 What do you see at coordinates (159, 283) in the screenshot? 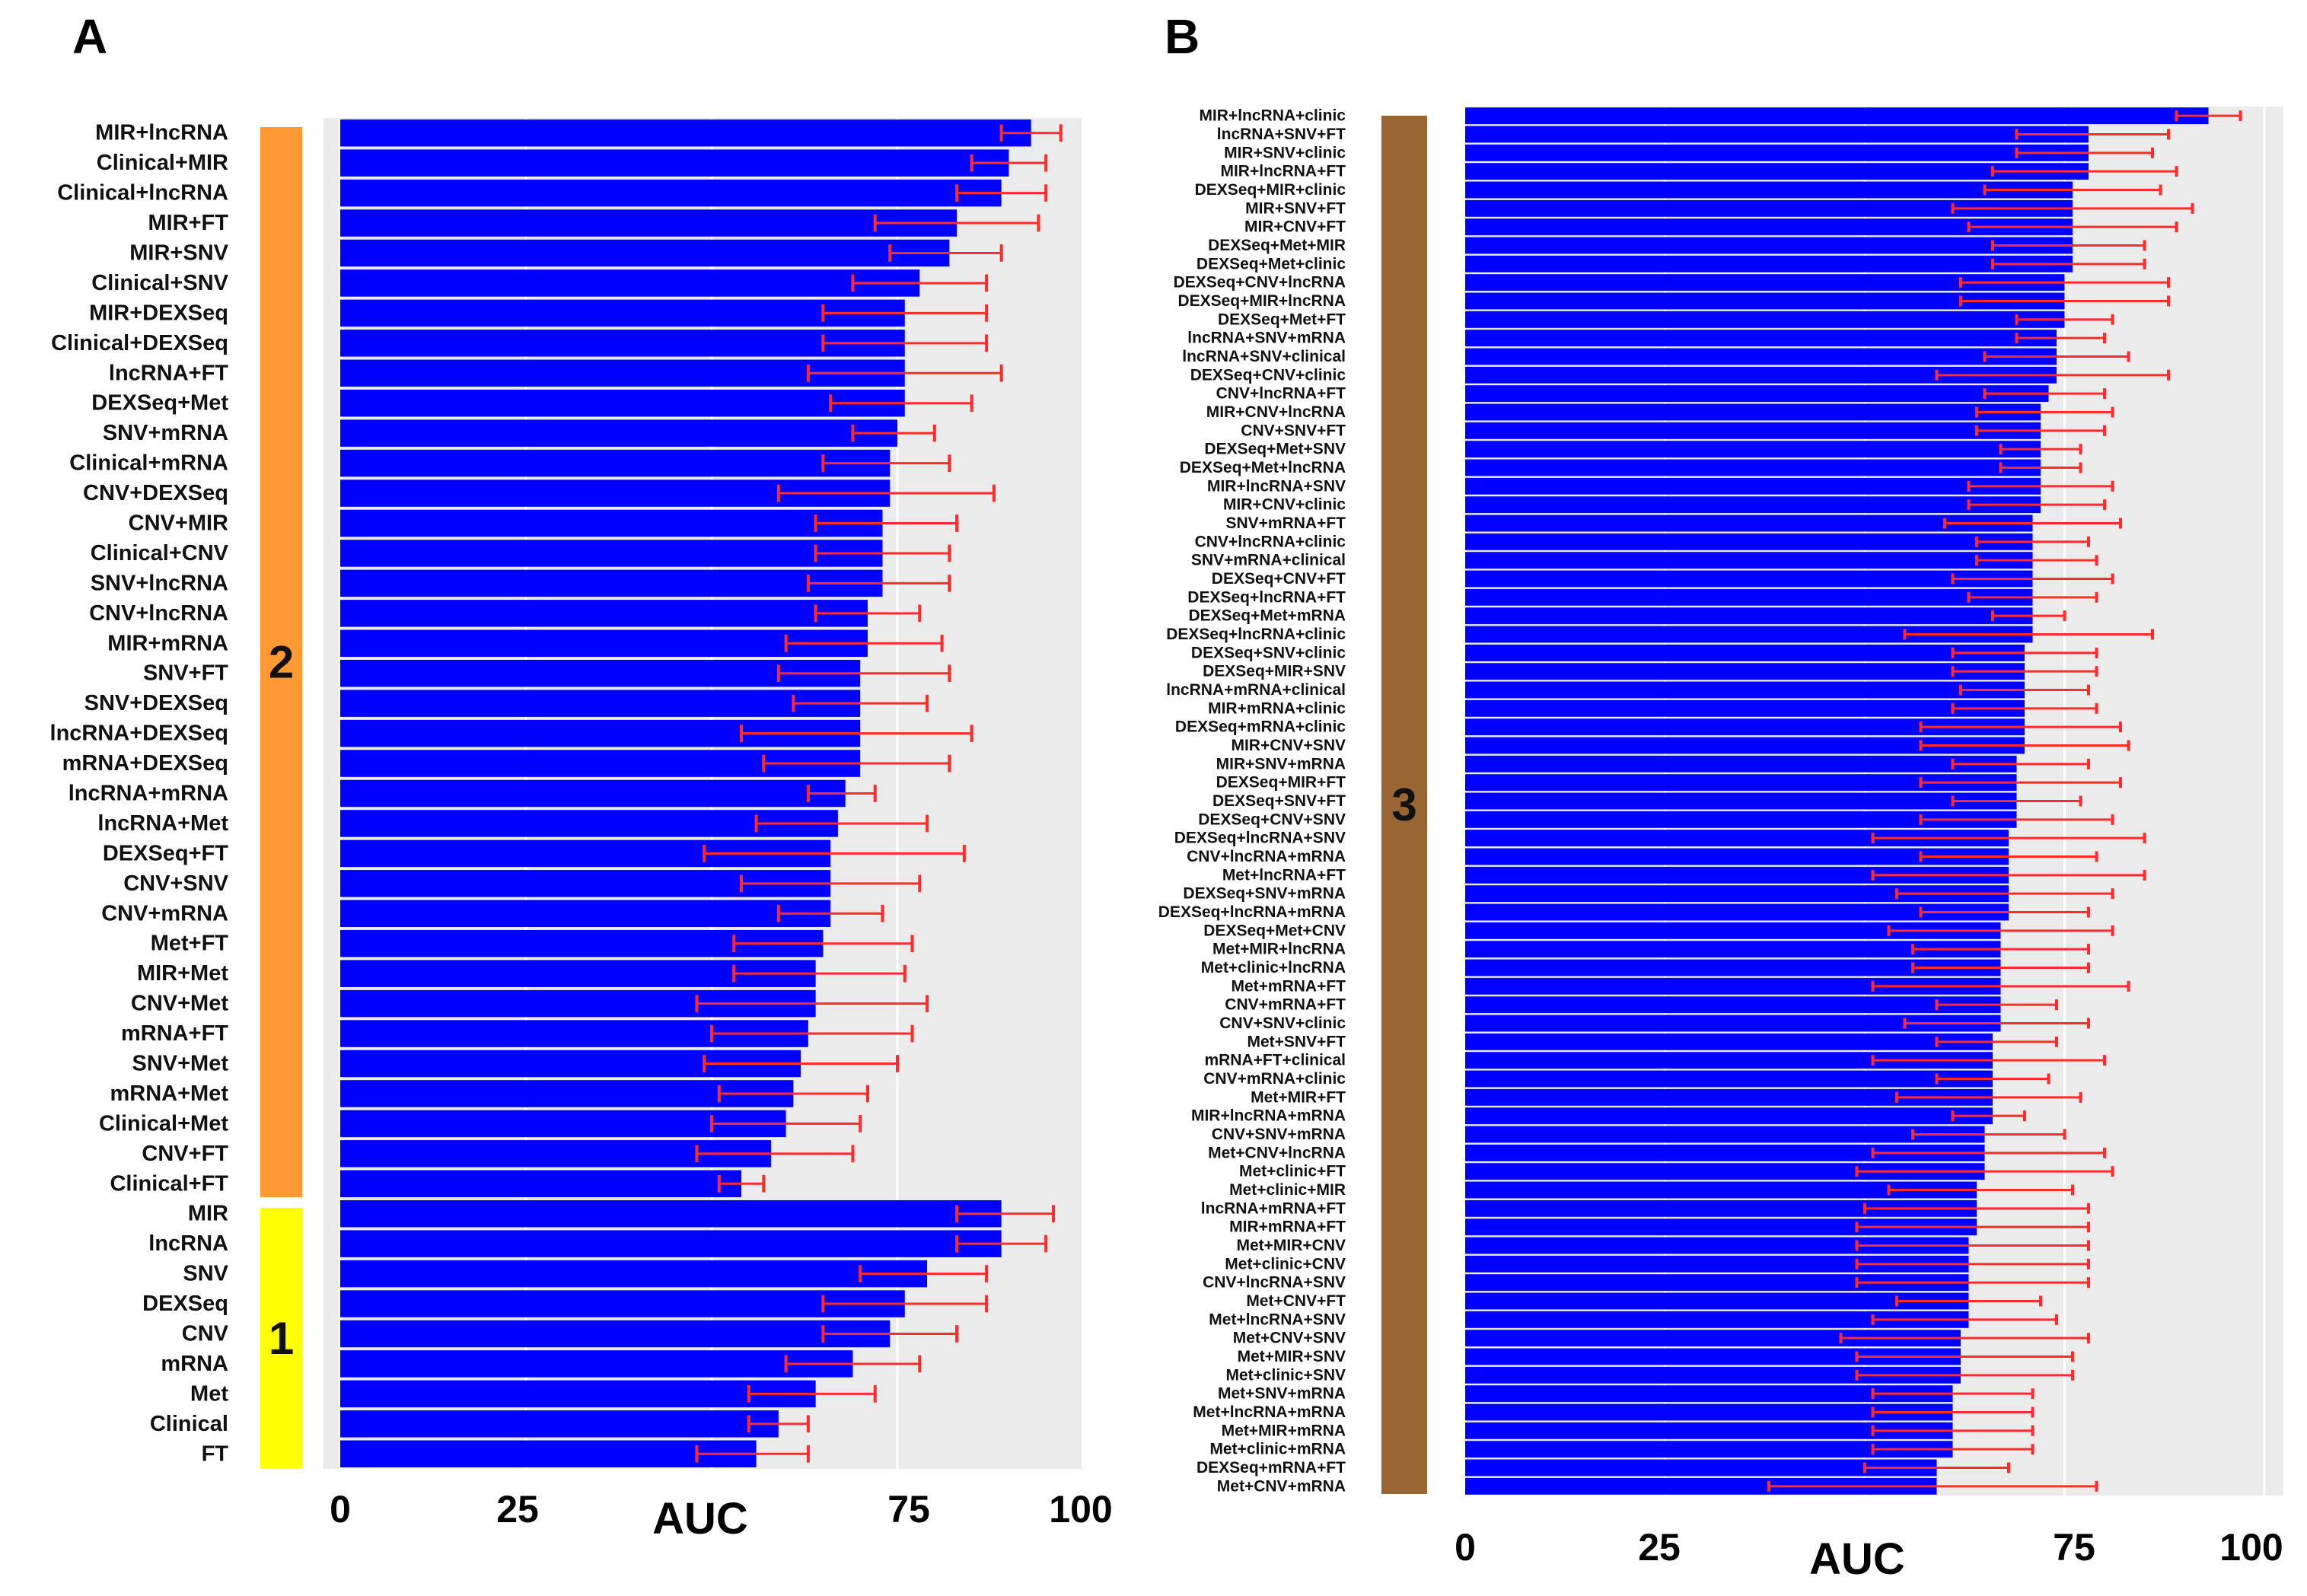
I see `category-label: Clinical+SNV` at bounding box center [159, 283].